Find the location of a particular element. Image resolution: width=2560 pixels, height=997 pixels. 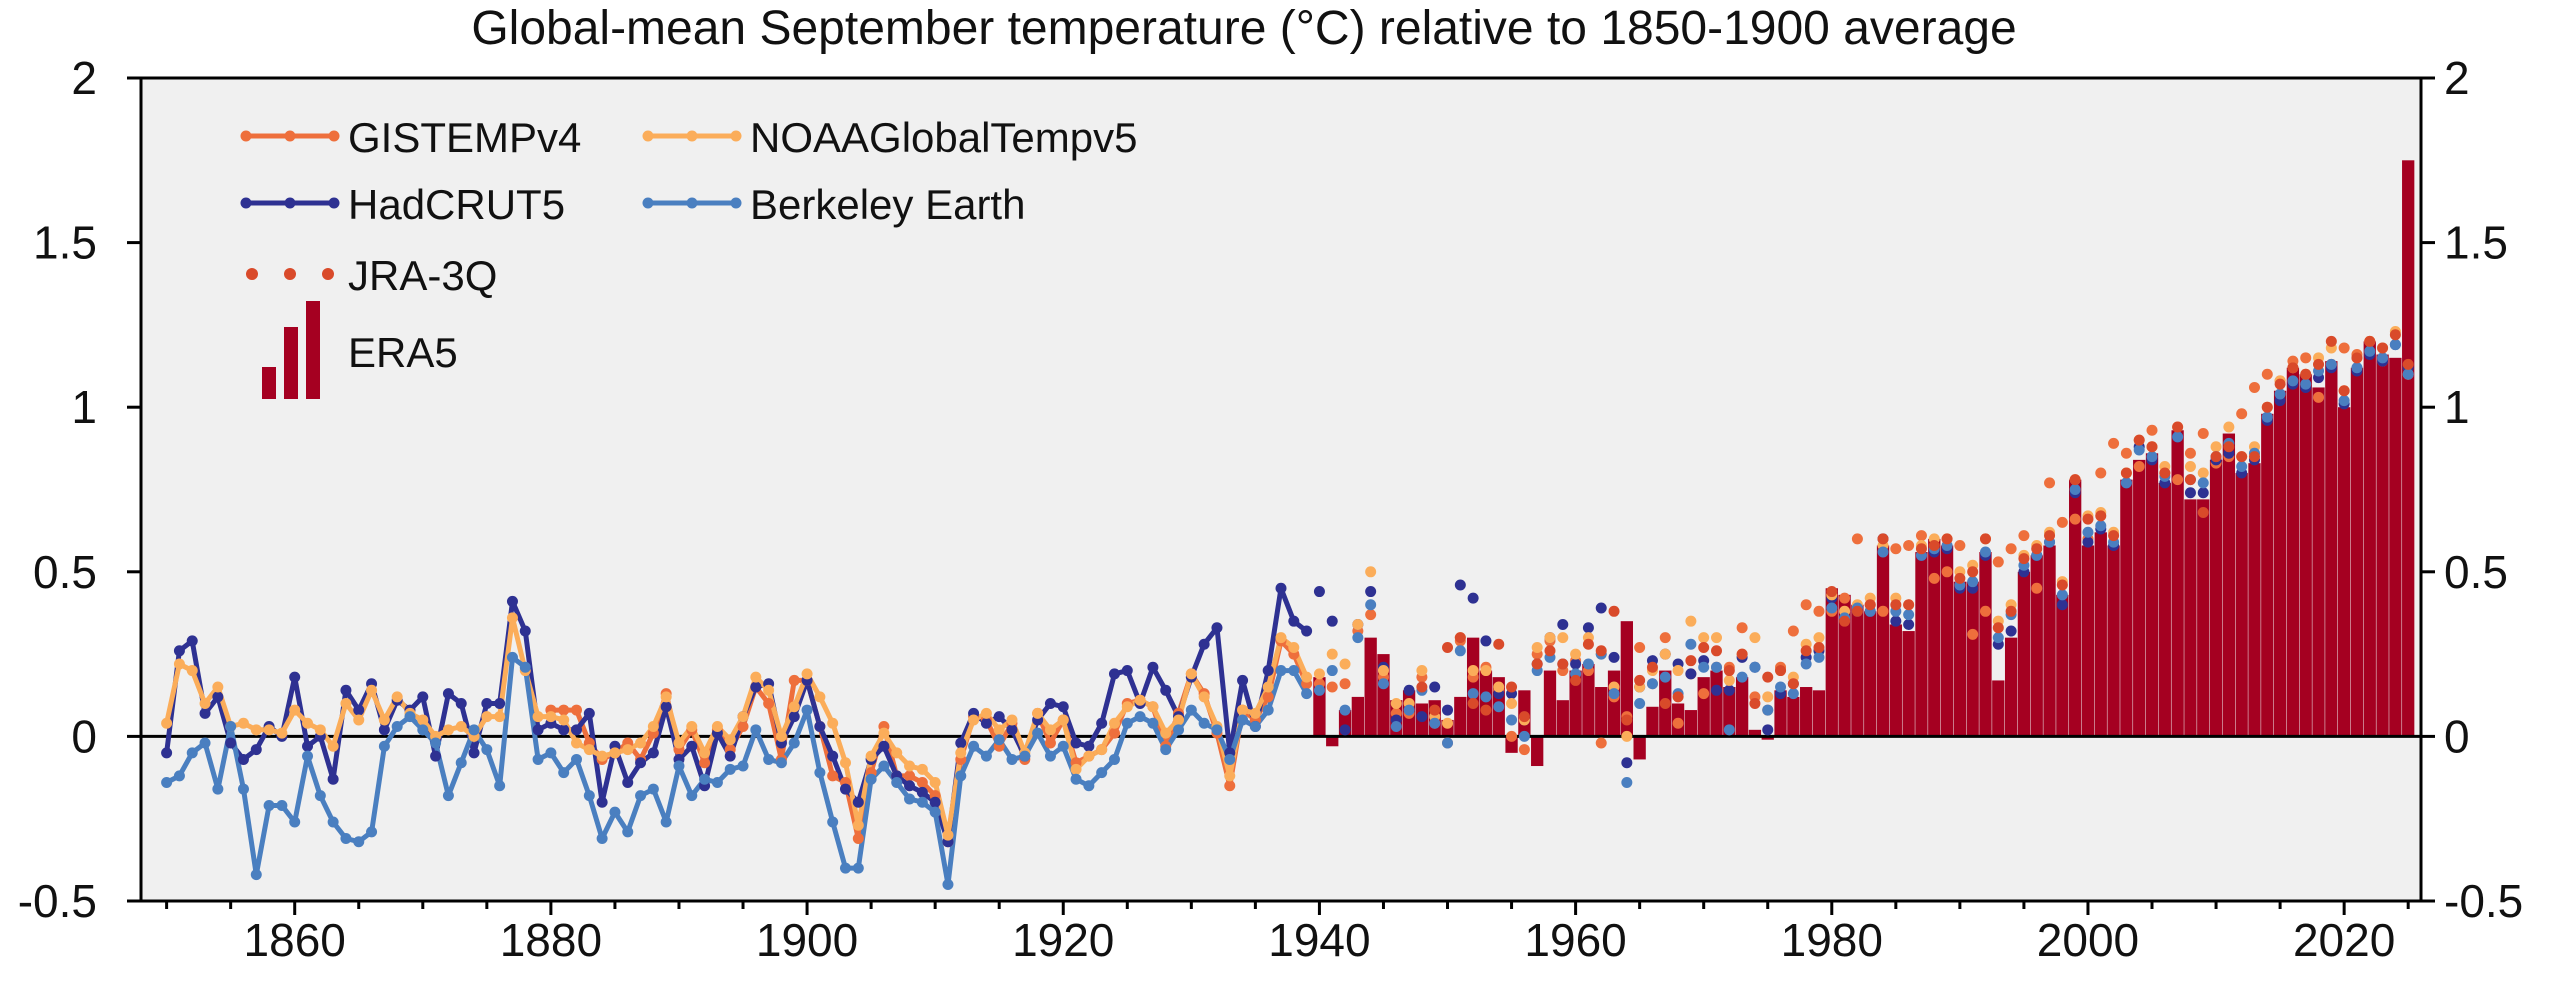

point-gistempv4-1992 is located at coordinates (1985, 611).